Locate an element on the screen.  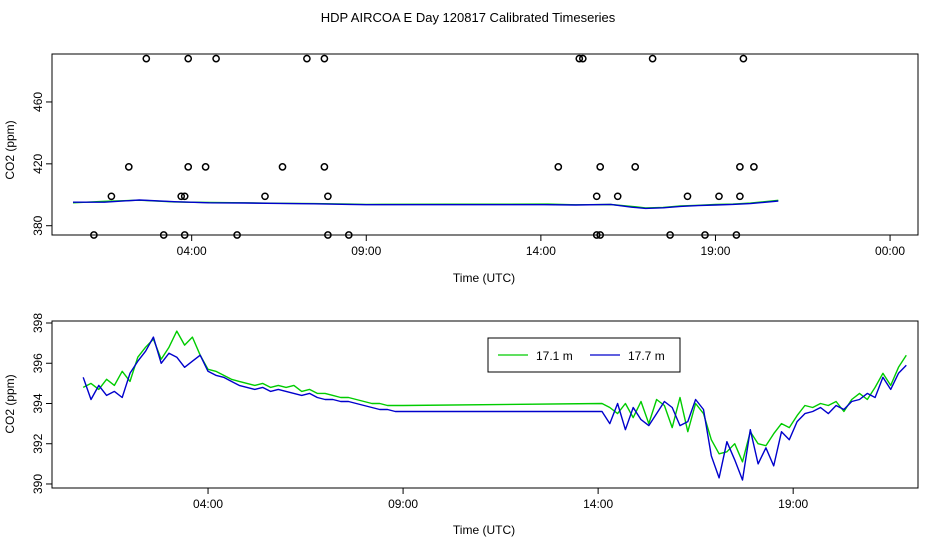
top-series-line-blue is located at coordinates (426, 204).